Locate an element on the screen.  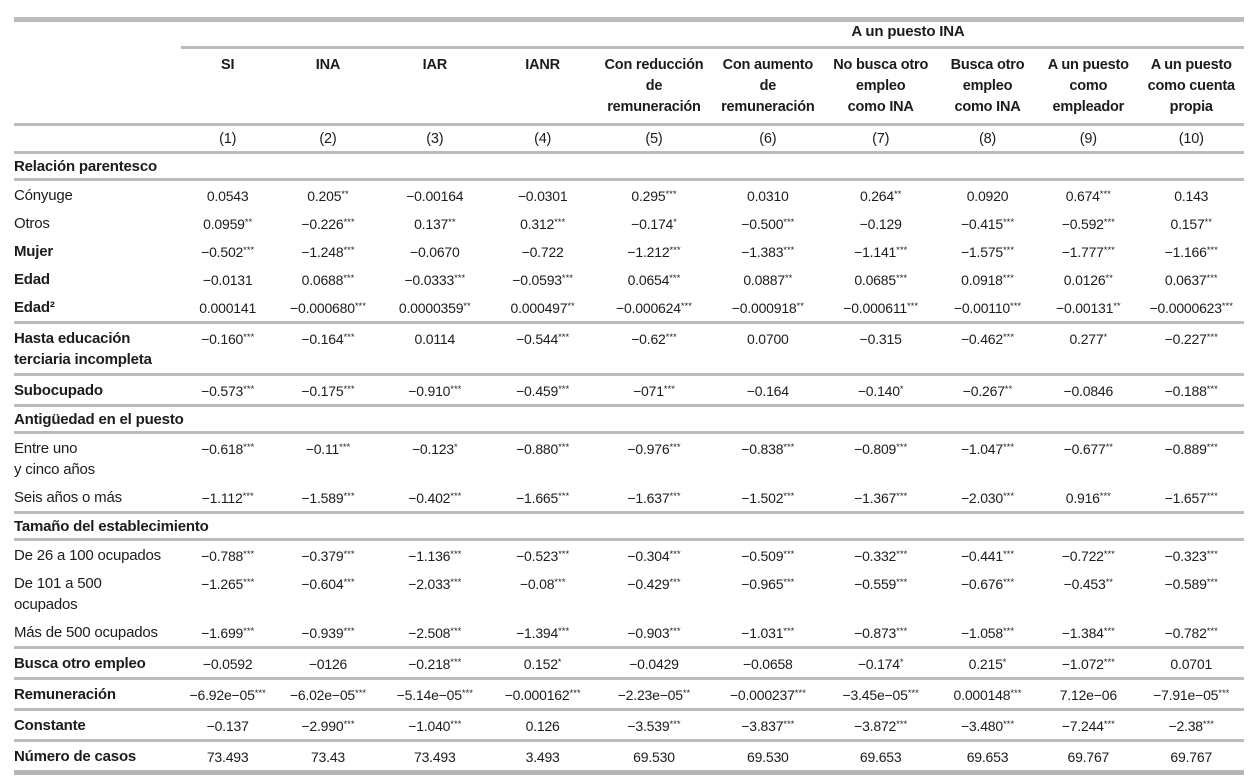
section-row: Antigüedad en el puesto is located at coordinates (629, 419).